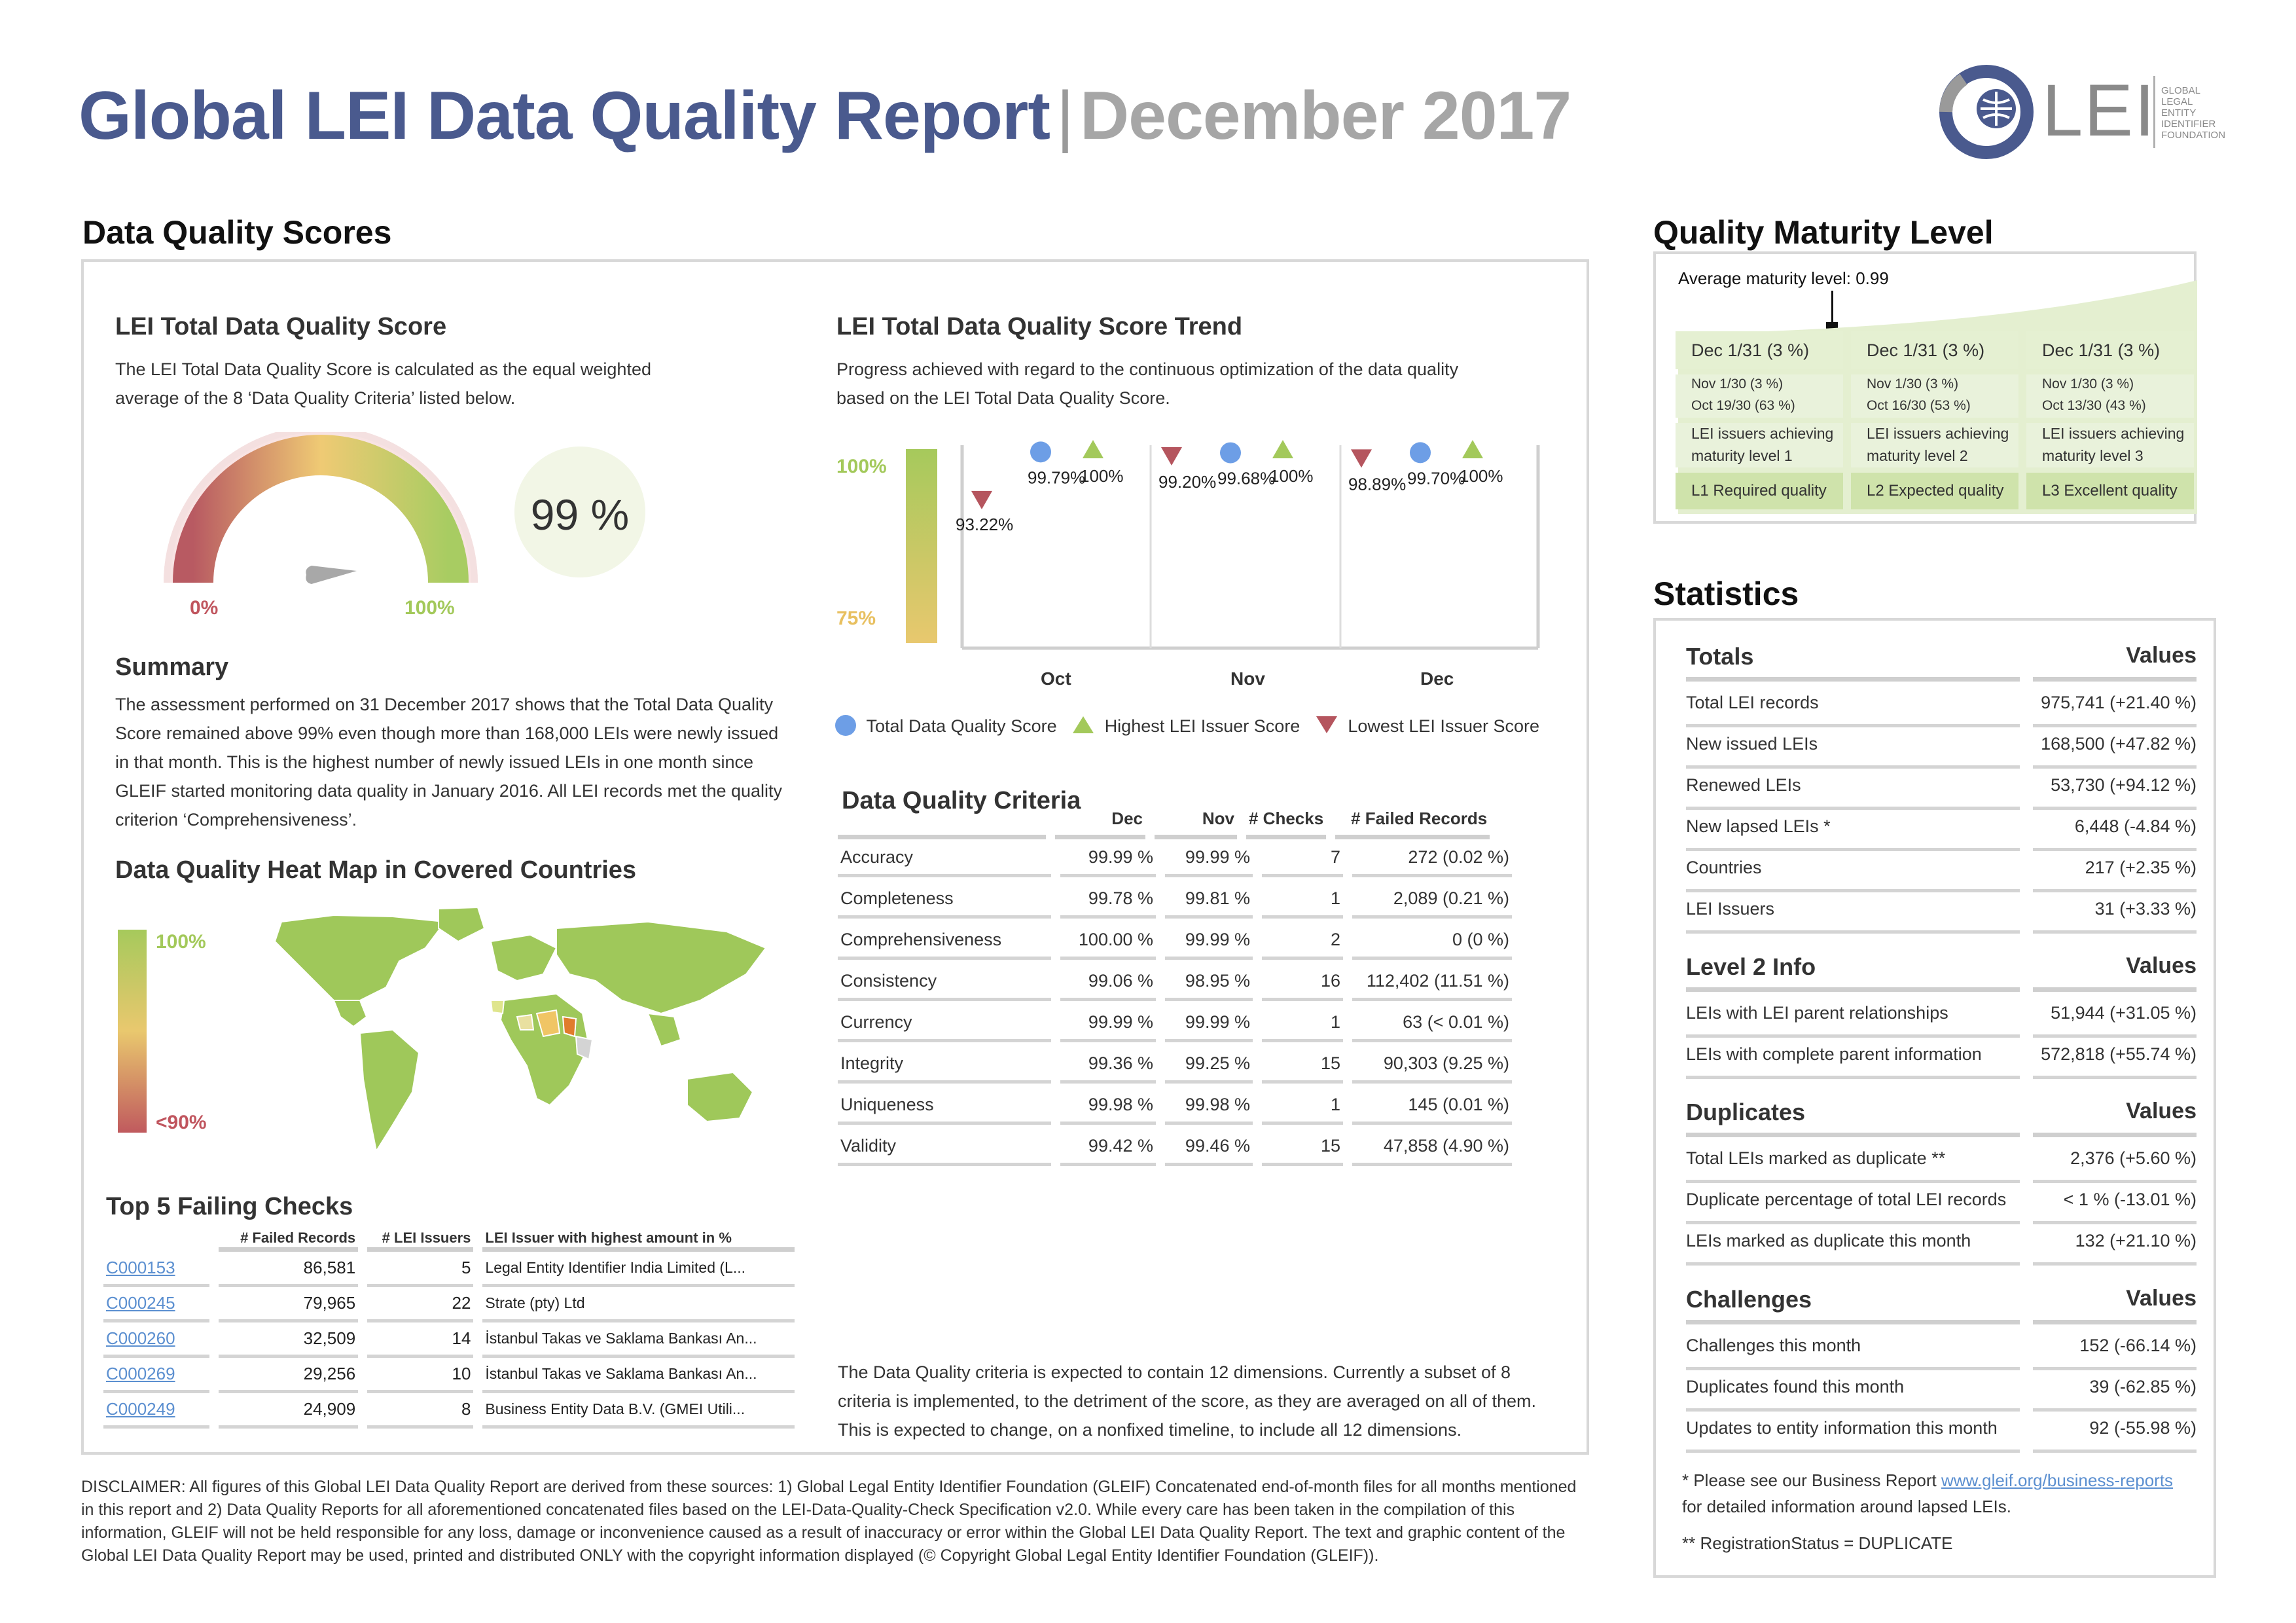 The width and height of the screenshot is (2296, 1623). Describe the element at coordinates (1170, 1108) in the screenshot. I see `criteria-row: Uniqueness 99.98 % 99.98 % 1 145 (0.01 %)` at that location.